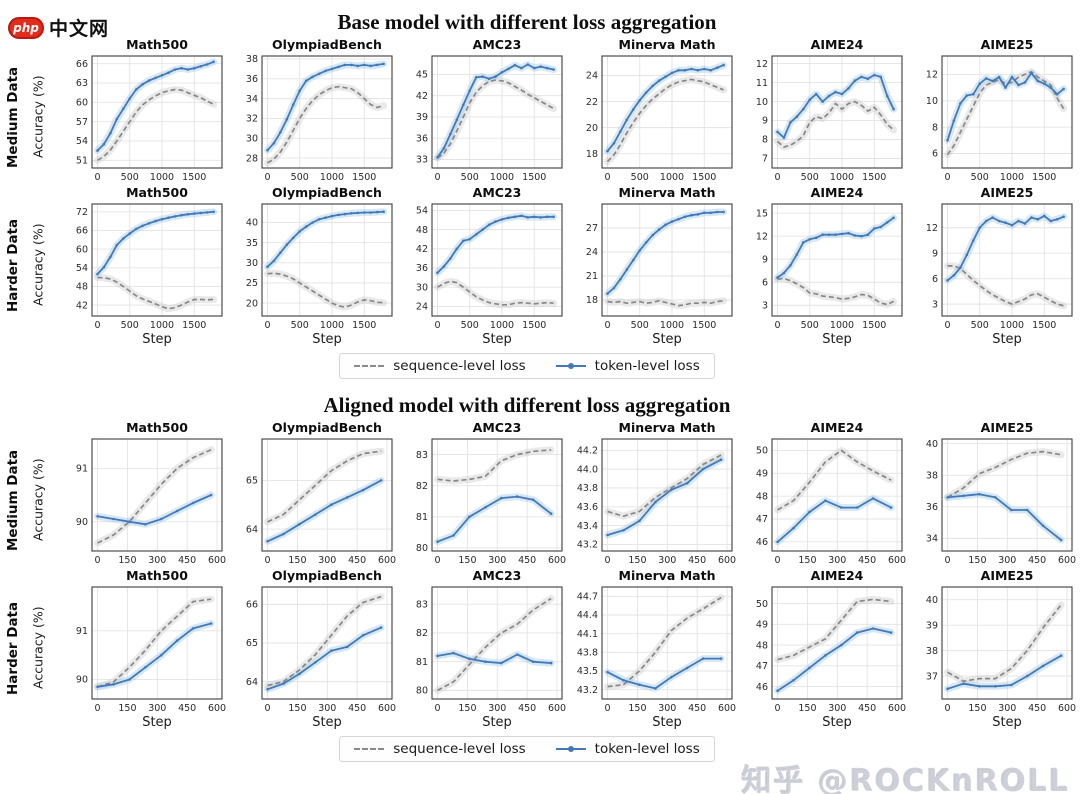 This screenshot has height=794, width=1080. I want to click on svg-text: 39, so click(422, 117).